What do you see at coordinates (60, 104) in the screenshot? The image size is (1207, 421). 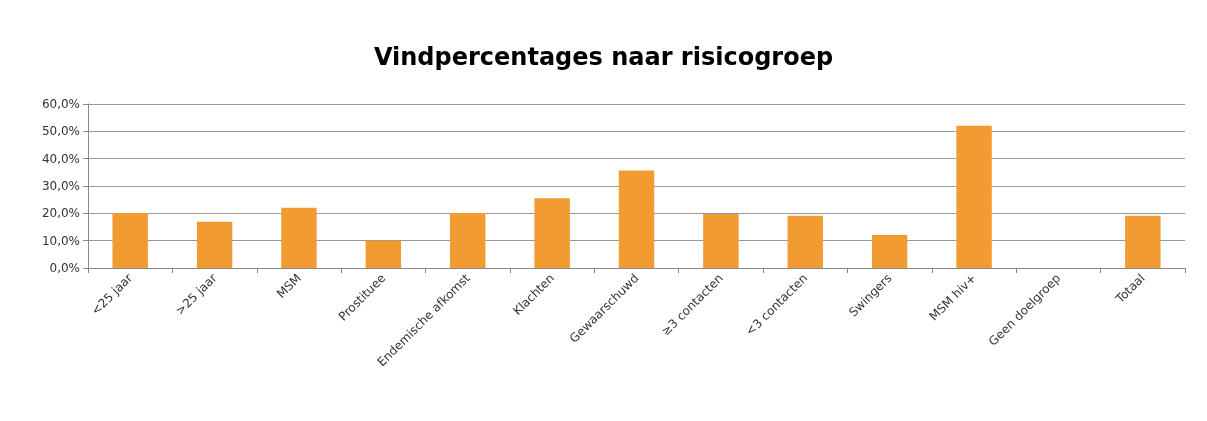 I see `y-tick-label: 60,0%` at bounding box center [60, 104].